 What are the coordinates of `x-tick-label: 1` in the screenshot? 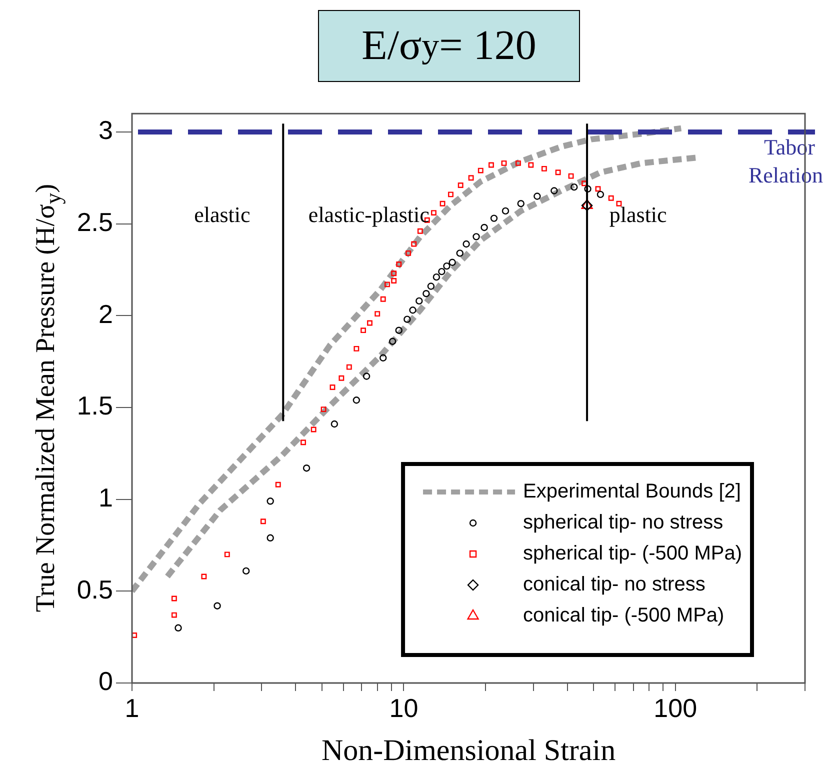 It's located at (132, 707).